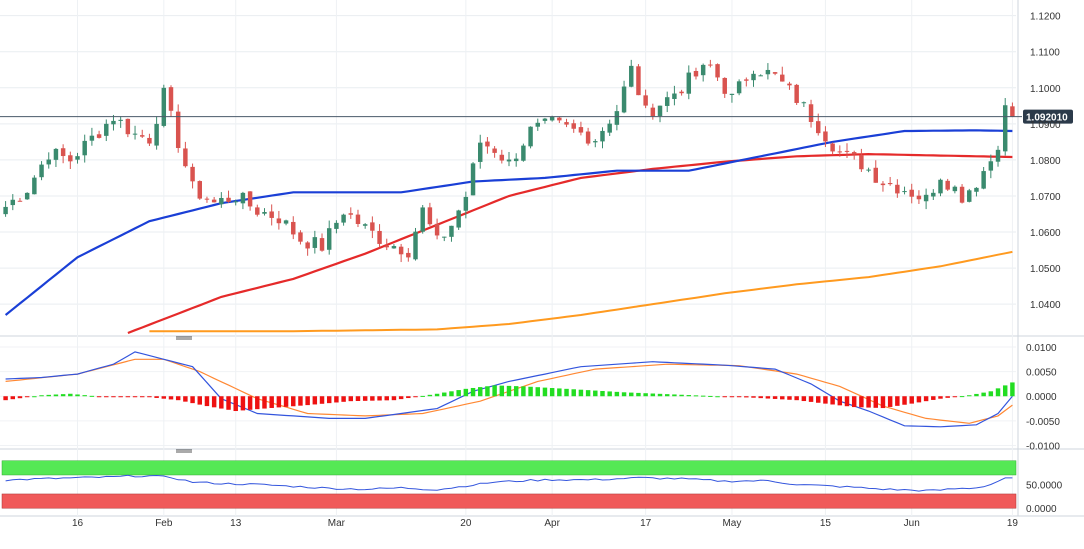  Describe the element at coordinates (1045, 269) in the screenshot. I see `price-axis-tick-label: 1.0500` at that location.